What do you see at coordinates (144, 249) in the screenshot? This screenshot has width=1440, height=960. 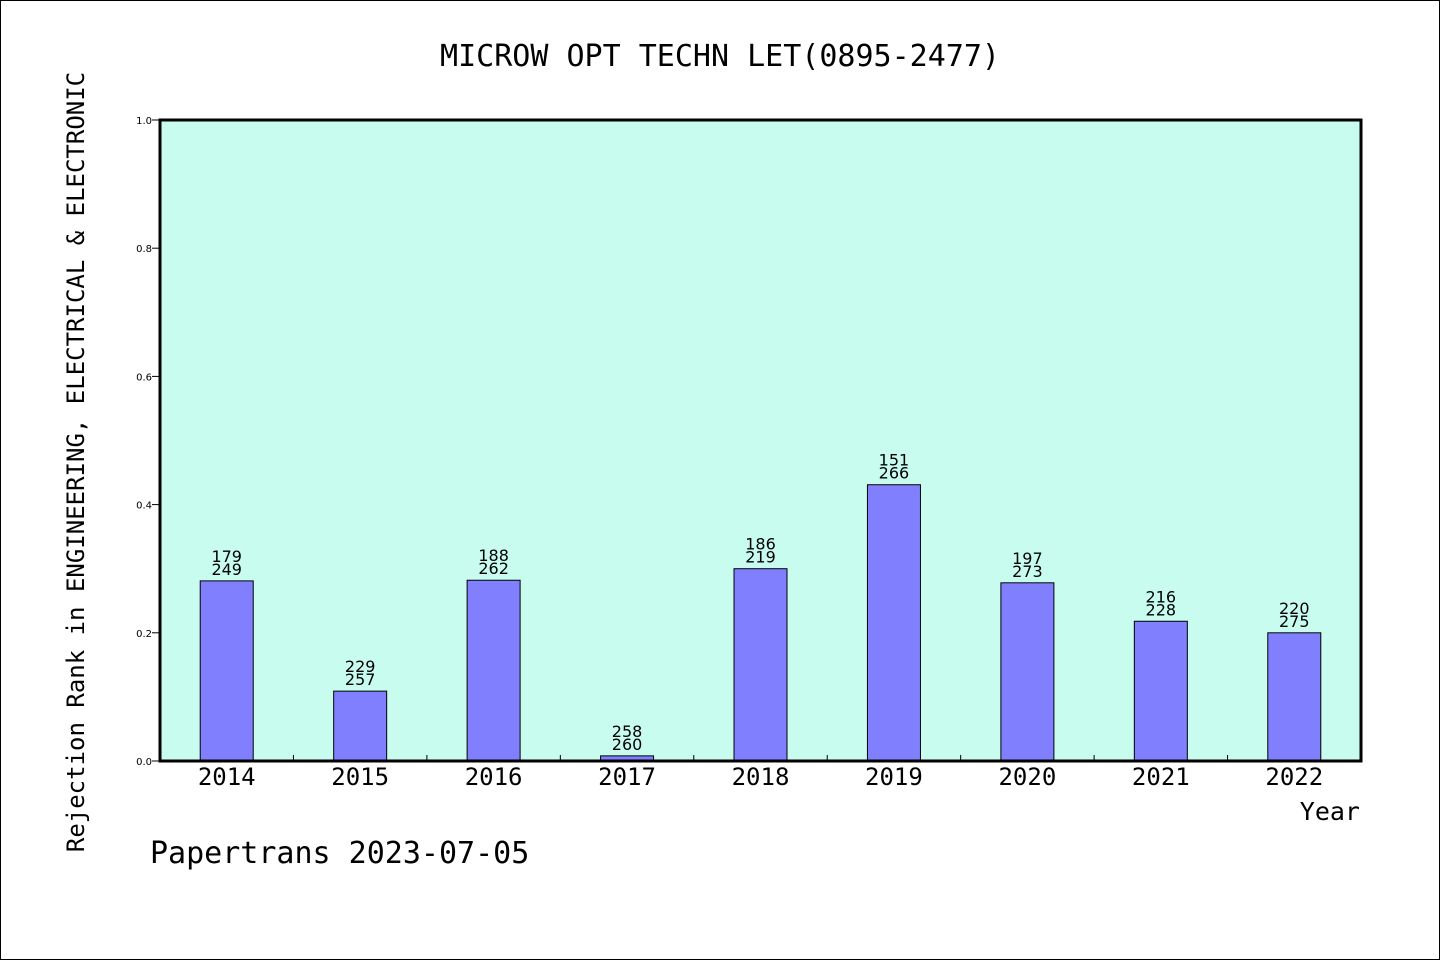 I see `y-tick-label: 0.8` at bounding box center [144, 249].